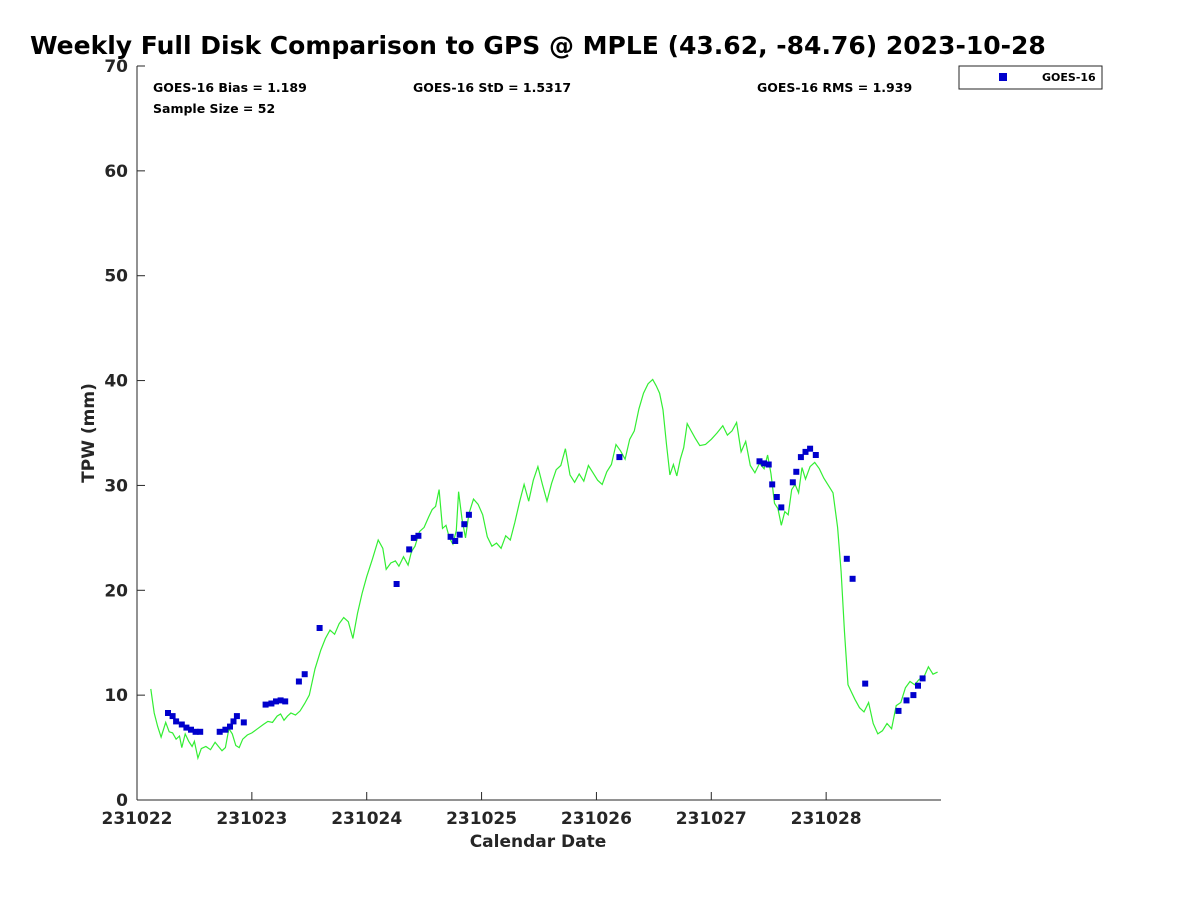 The image size is (1200, 900). What do you see at coordinates (116, 486) in the screenshot?
I see `y-tick-label: 30` at bounding box center [116, 486].